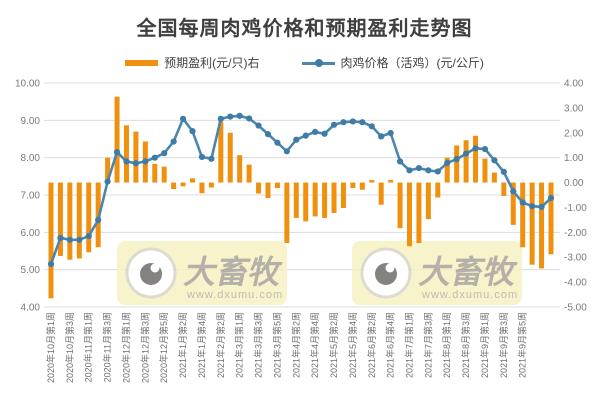 The width and height of the screenshot is (609, 414). Describe the element at coordinates (575, 258) in the screenshot. I see `right-axis-tick-label: -3.00` at that location.